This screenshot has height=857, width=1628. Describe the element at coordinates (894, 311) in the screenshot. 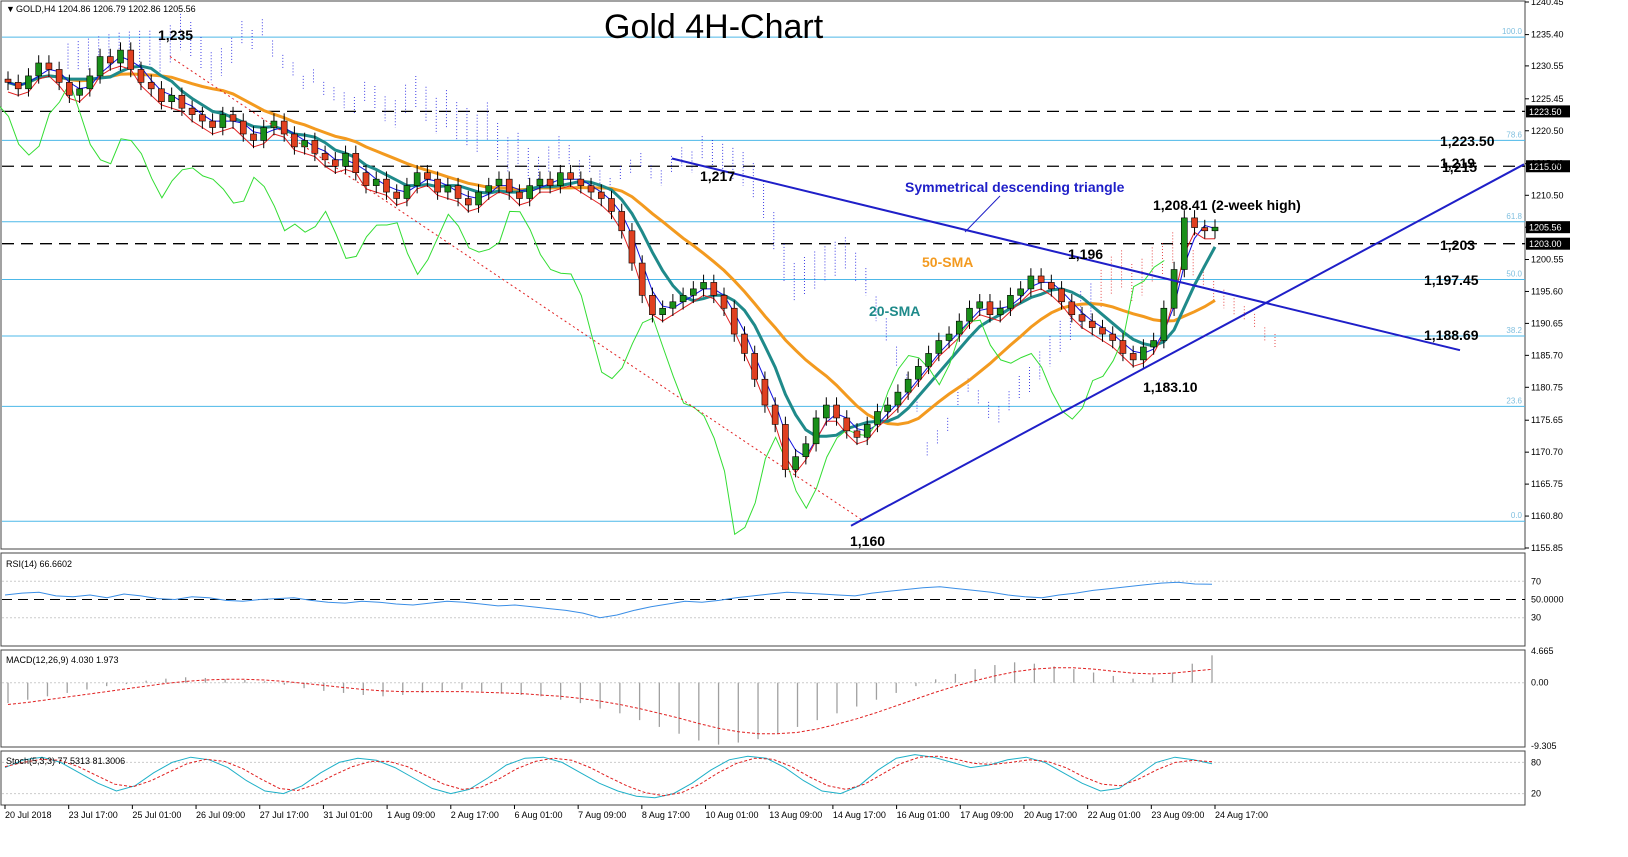

I see `label-20sma: 20-SMA` at that location.